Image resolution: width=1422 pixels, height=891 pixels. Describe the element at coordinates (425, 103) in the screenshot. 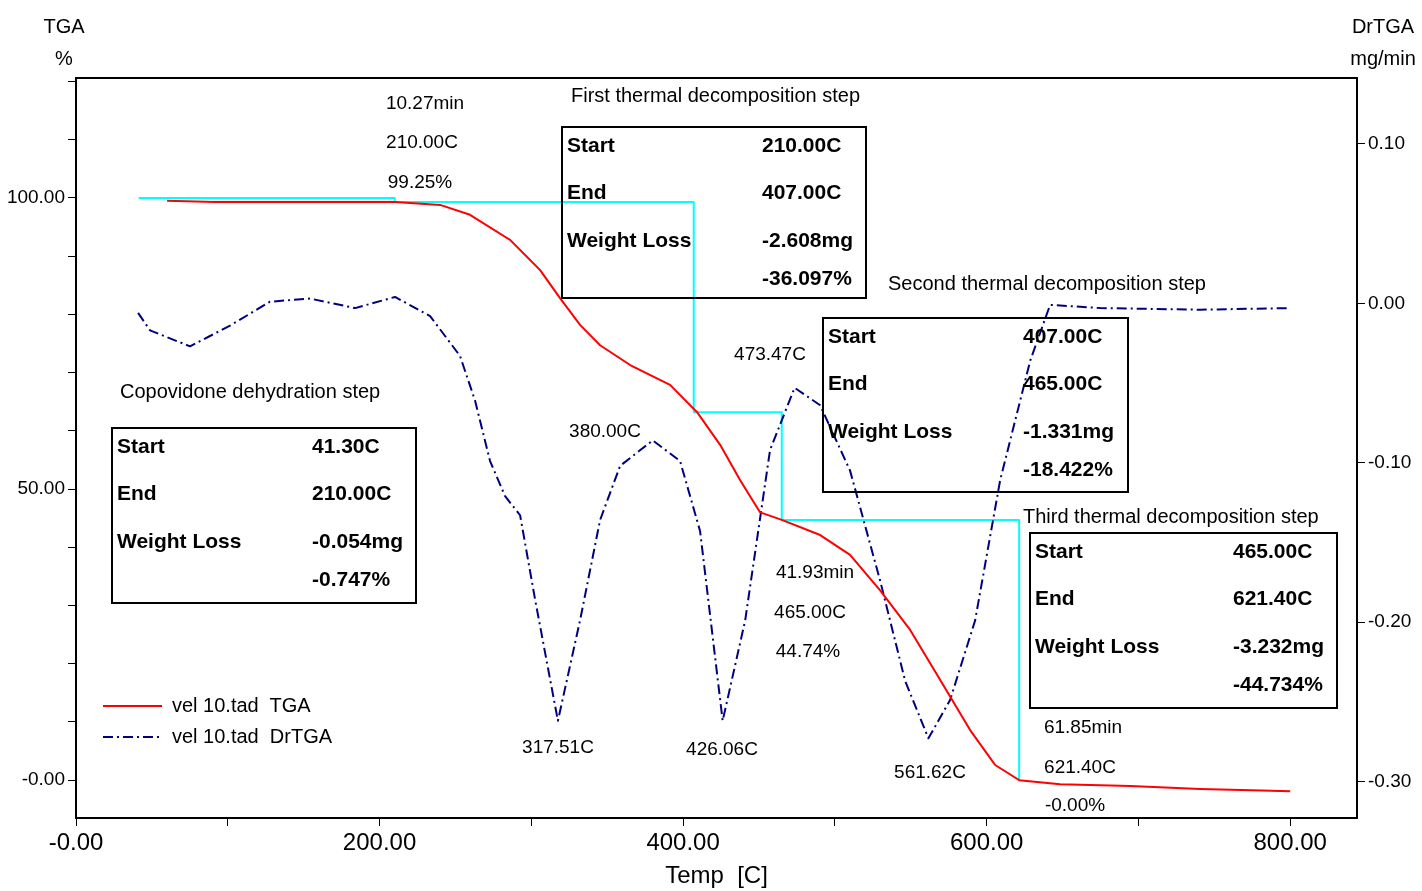

I see `annotation: 10.27min` at that location.